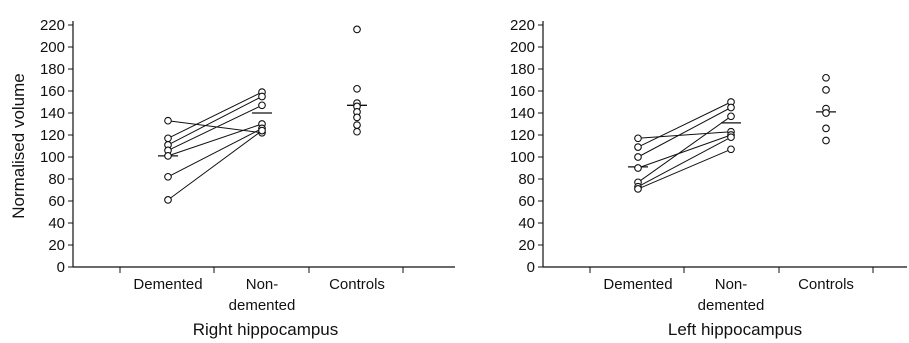 The image size is (909, 343). What do you see at coordinates (637, 284) in the screenshot?
I see `left-category-label: Demented` at bounding box center [637, 284].